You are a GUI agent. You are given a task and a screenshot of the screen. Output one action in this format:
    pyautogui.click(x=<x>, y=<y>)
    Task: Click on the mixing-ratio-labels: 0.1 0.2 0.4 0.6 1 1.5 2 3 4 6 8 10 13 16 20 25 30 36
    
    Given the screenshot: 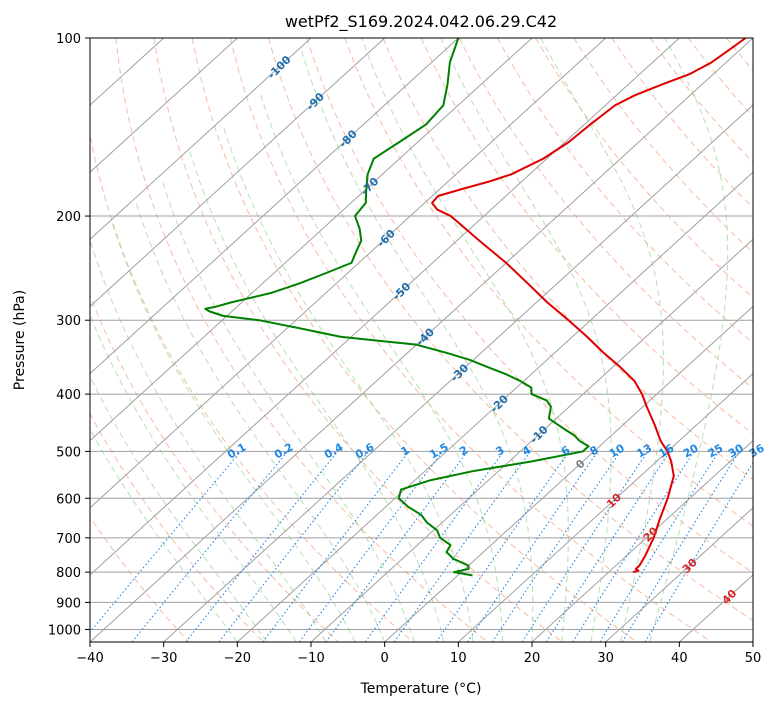 What is the action you would take?
    pyautogui.click(x=496, y=450)
    